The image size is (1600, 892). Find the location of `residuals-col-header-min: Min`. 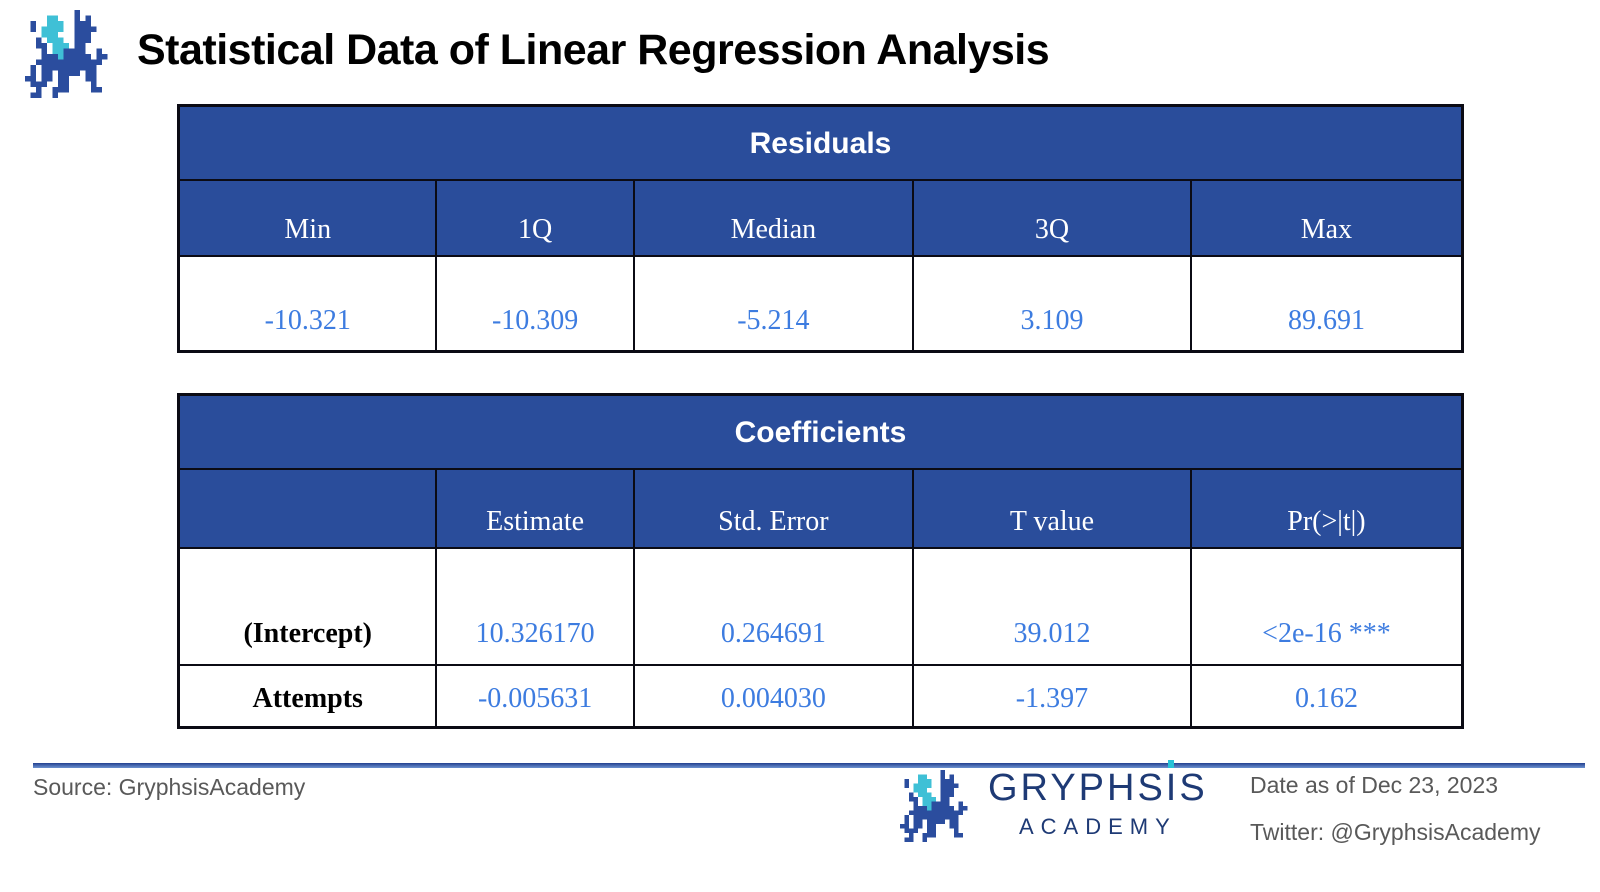

residuals-col-header-min: Min is located at coordinates (309, 219).